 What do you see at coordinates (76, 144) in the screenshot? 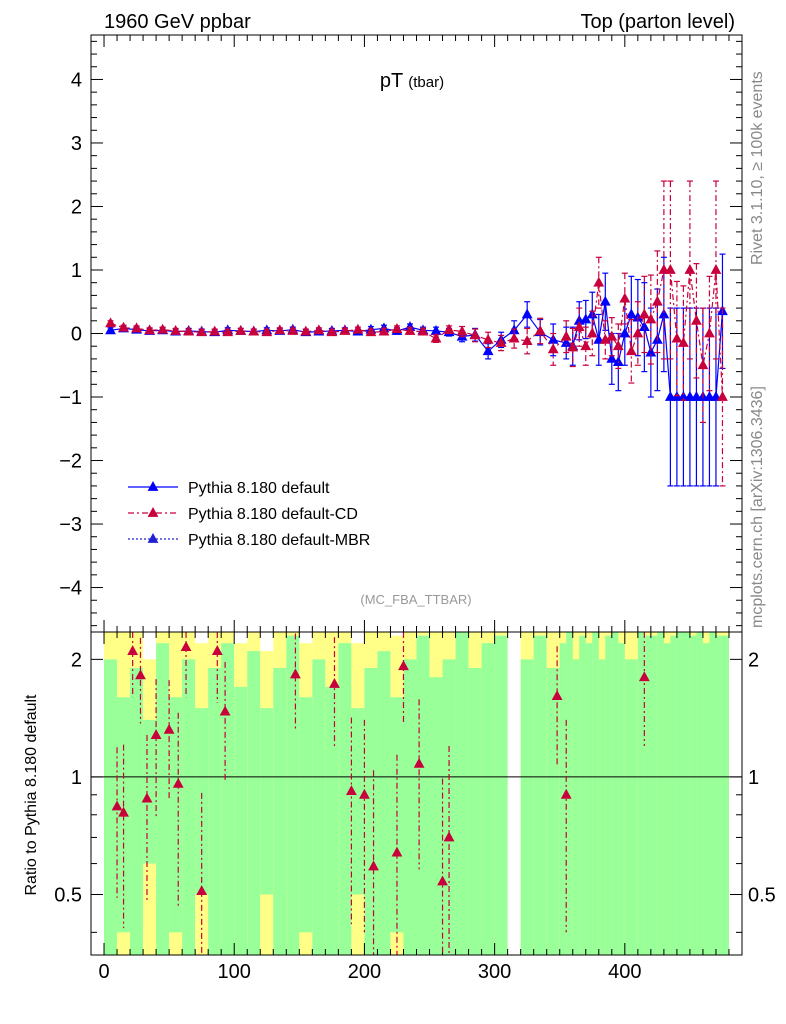
I see `main-y-tick-label: 3` at bounding box center [76, 144].